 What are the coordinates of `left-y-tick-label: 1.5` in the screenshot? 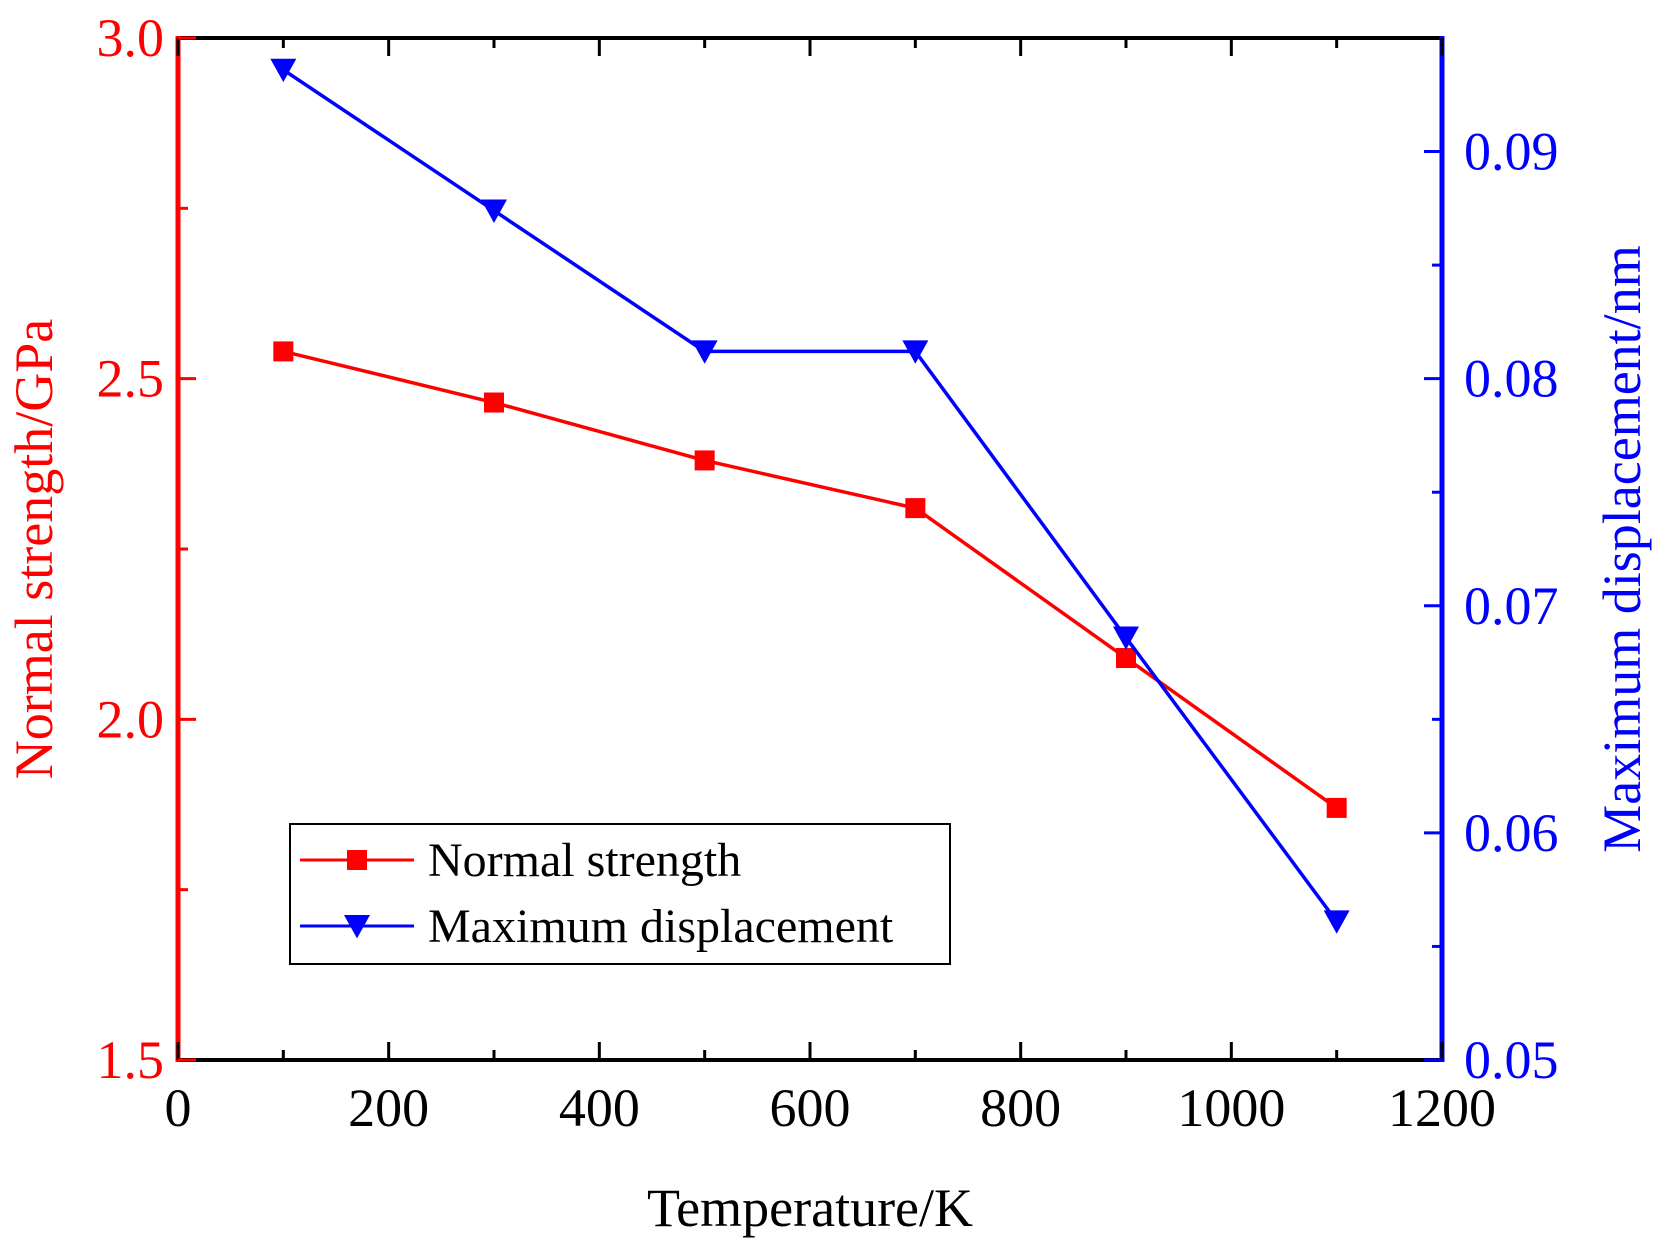 It's located at (131, 1060).